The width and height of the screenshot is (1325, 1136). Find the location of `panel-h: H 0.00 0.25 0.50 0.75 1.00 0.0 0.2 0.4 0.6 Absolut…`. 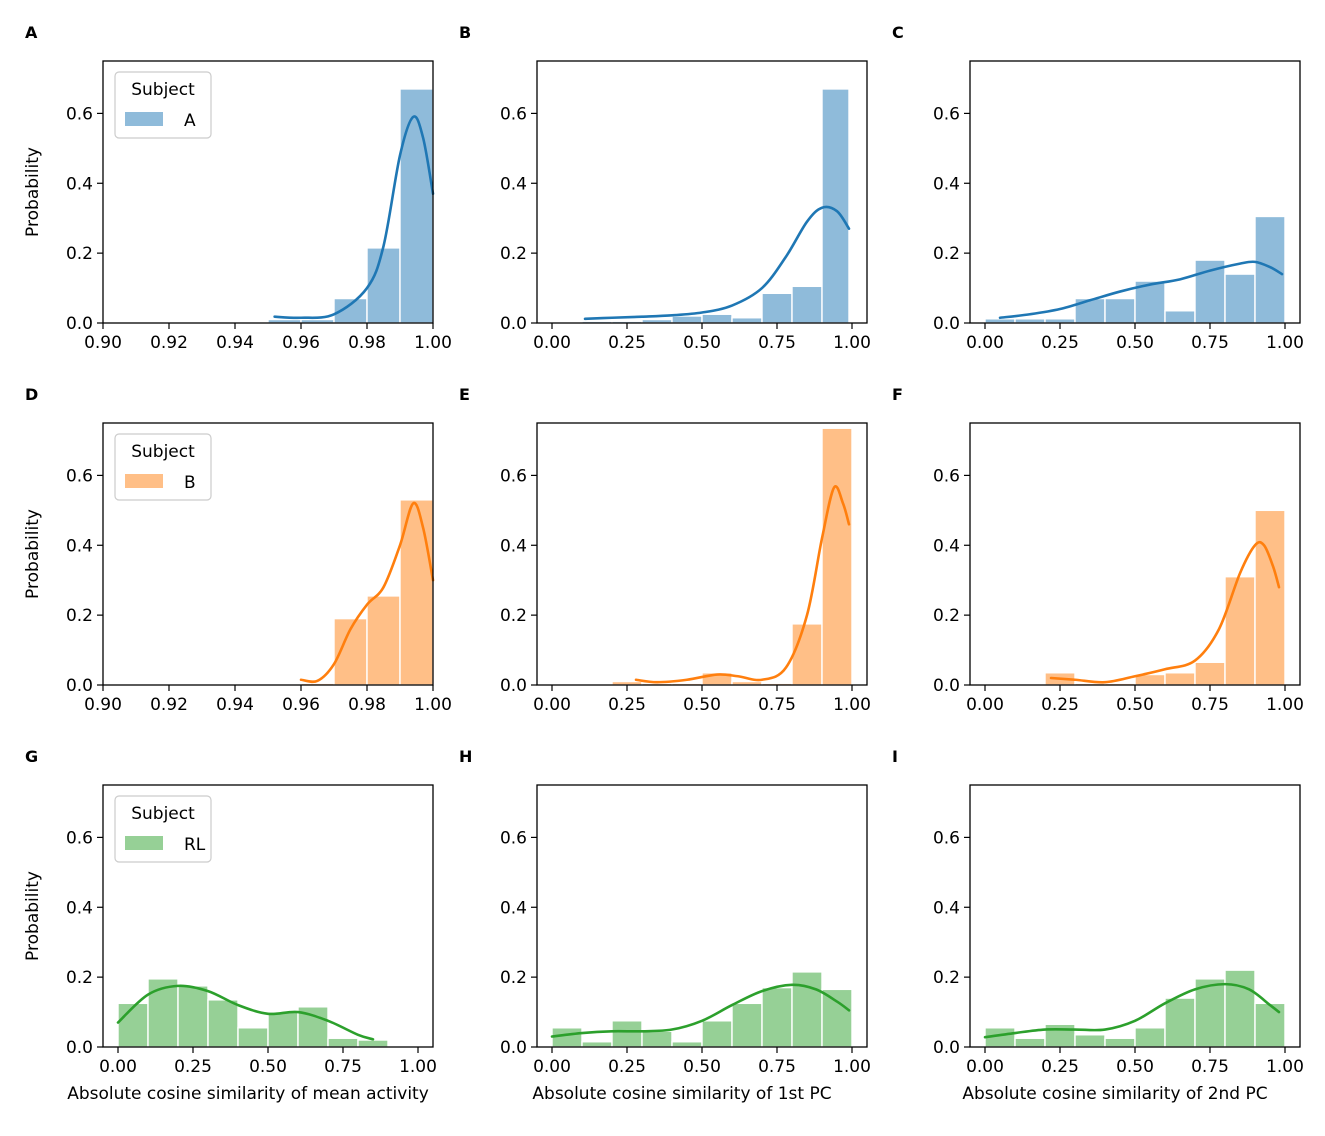

panel-h: H 0.00 0.25 0.50 0.75 1.00 0.0 0.2 0.4 0.6 Absolut… is located at coordinates (665, 925).